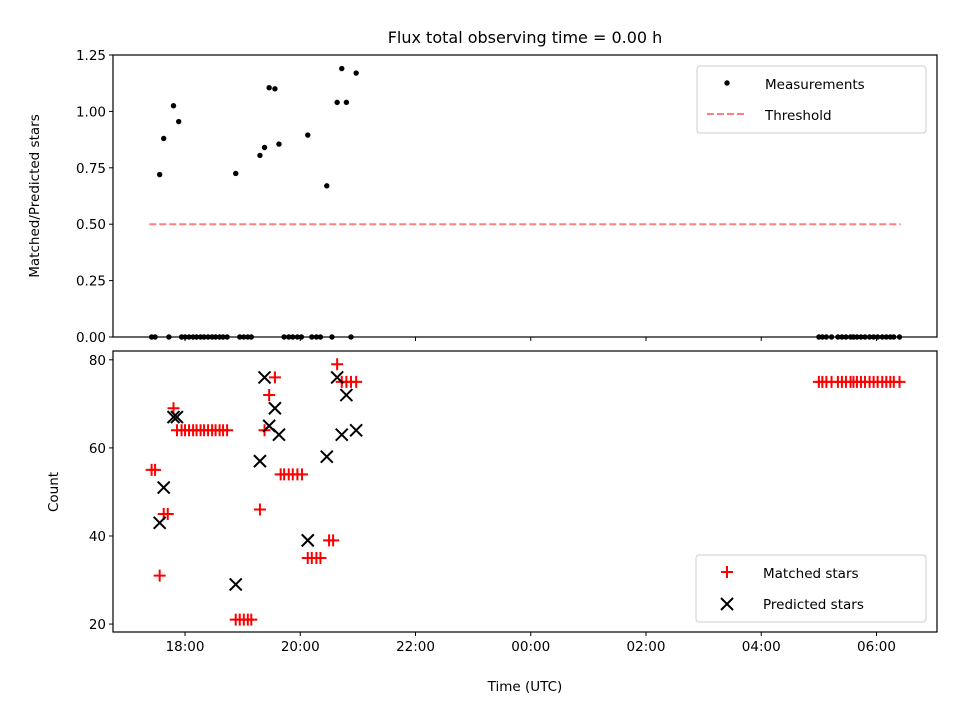 This screenshot has width=960, height=724. What do you see at coordinates (815, 85) in the screenshot?
I see `legend-measurements: Measurements` at bounding box center [815, 85].